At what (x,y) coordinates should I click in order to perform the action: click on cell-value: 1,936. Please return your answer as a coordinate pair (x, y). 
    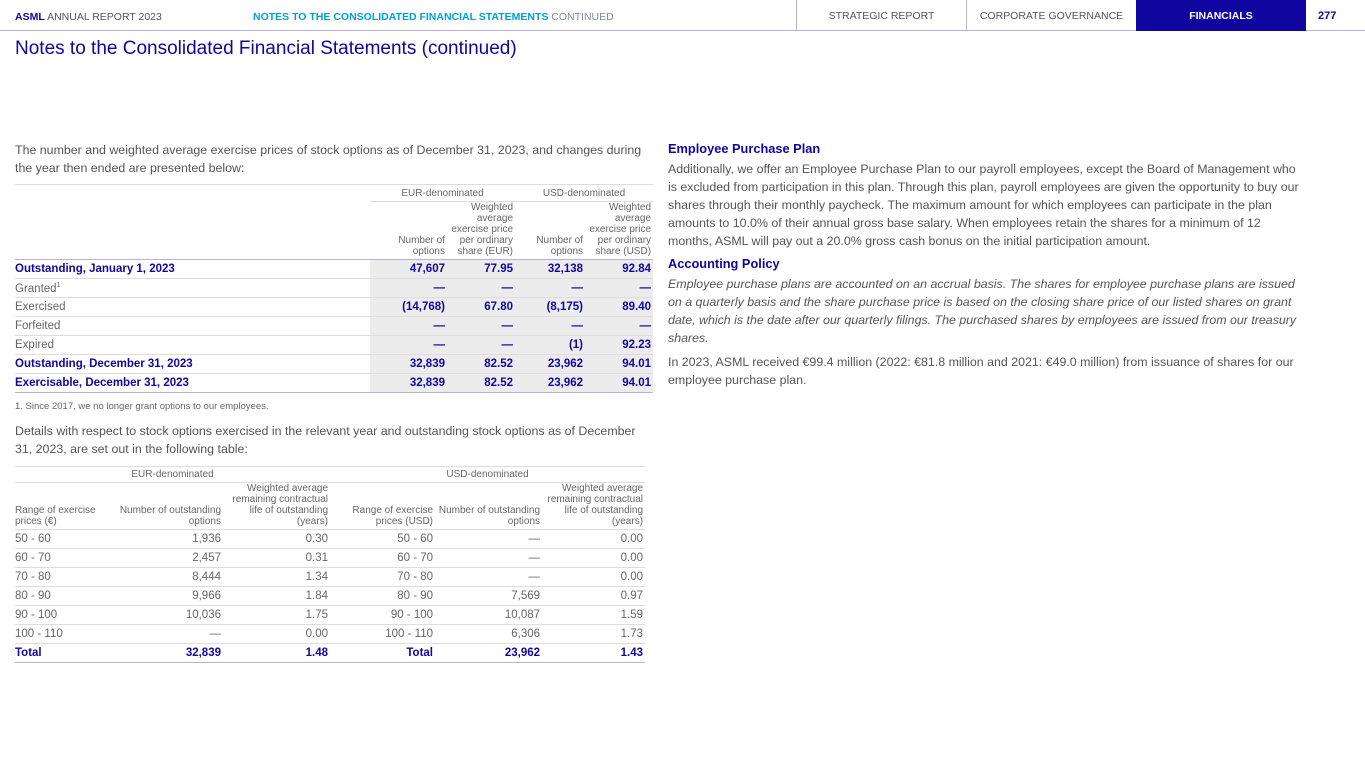
    Looking at the image, I should click on (161, 539).